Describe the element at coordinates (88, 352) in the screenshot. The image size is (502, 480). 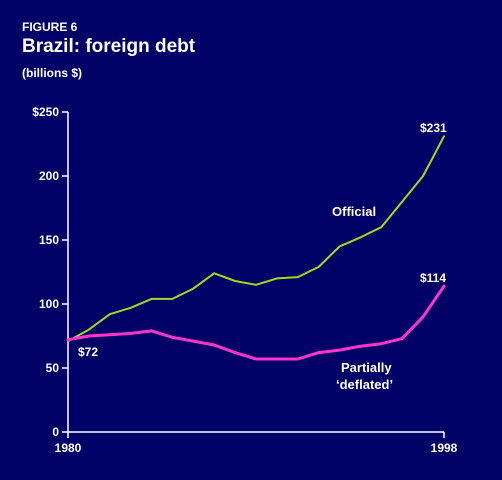
I see `start-value-label: $72` at that location.